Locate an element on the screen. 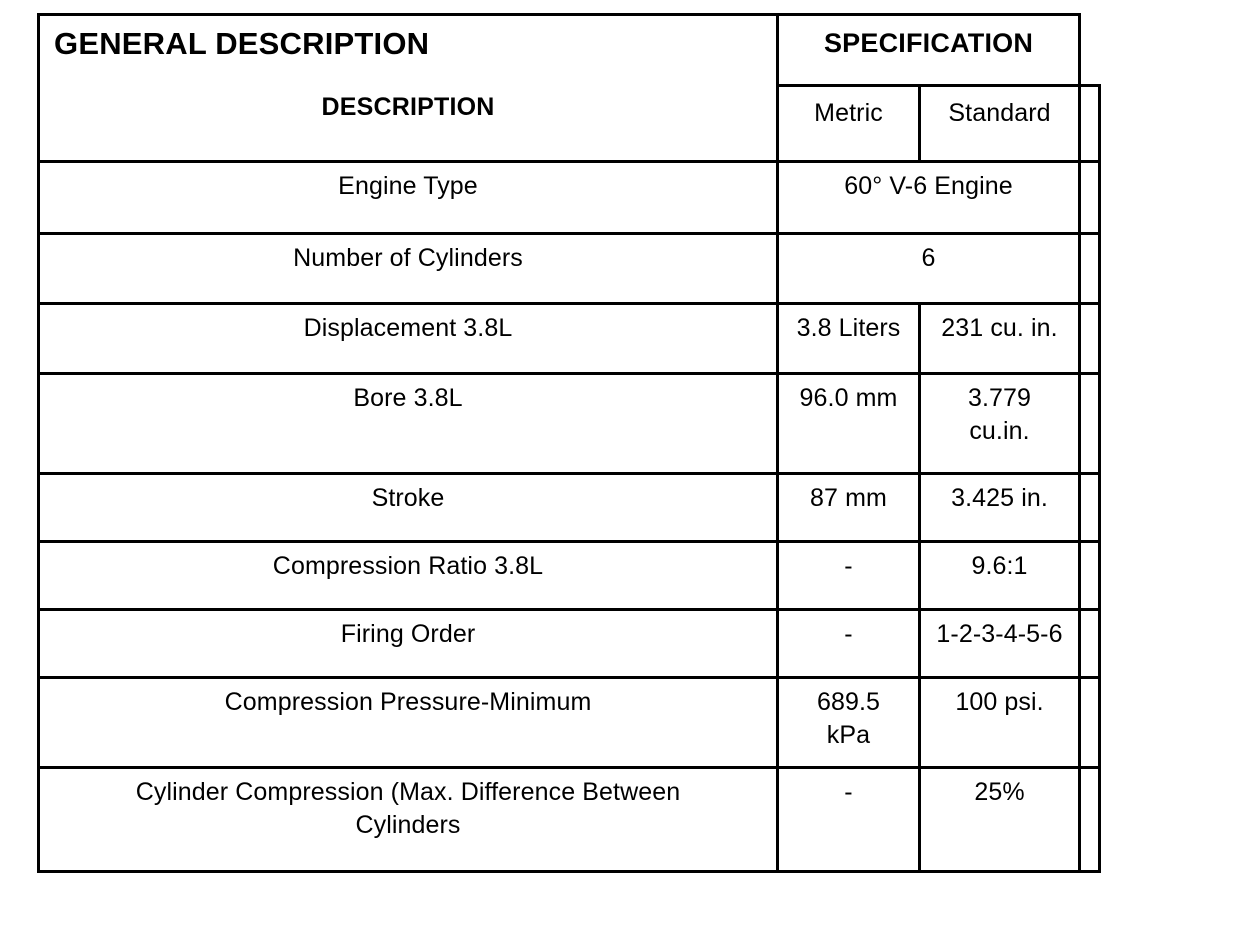  row-standard-value: 25% is located at coordinates (999, 792).